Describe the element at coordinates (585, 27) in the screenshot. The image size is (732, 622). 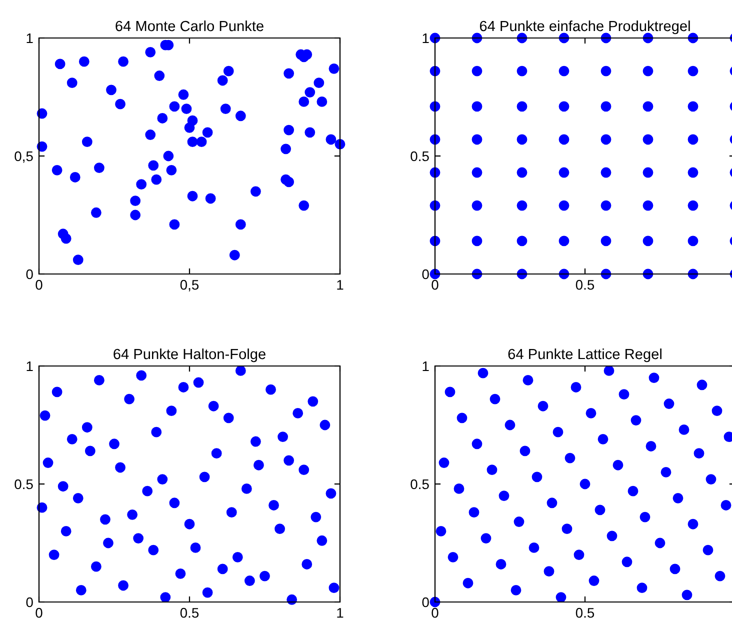
I see `chart-title: 64 Punkte einfache Produktregel` at that location.